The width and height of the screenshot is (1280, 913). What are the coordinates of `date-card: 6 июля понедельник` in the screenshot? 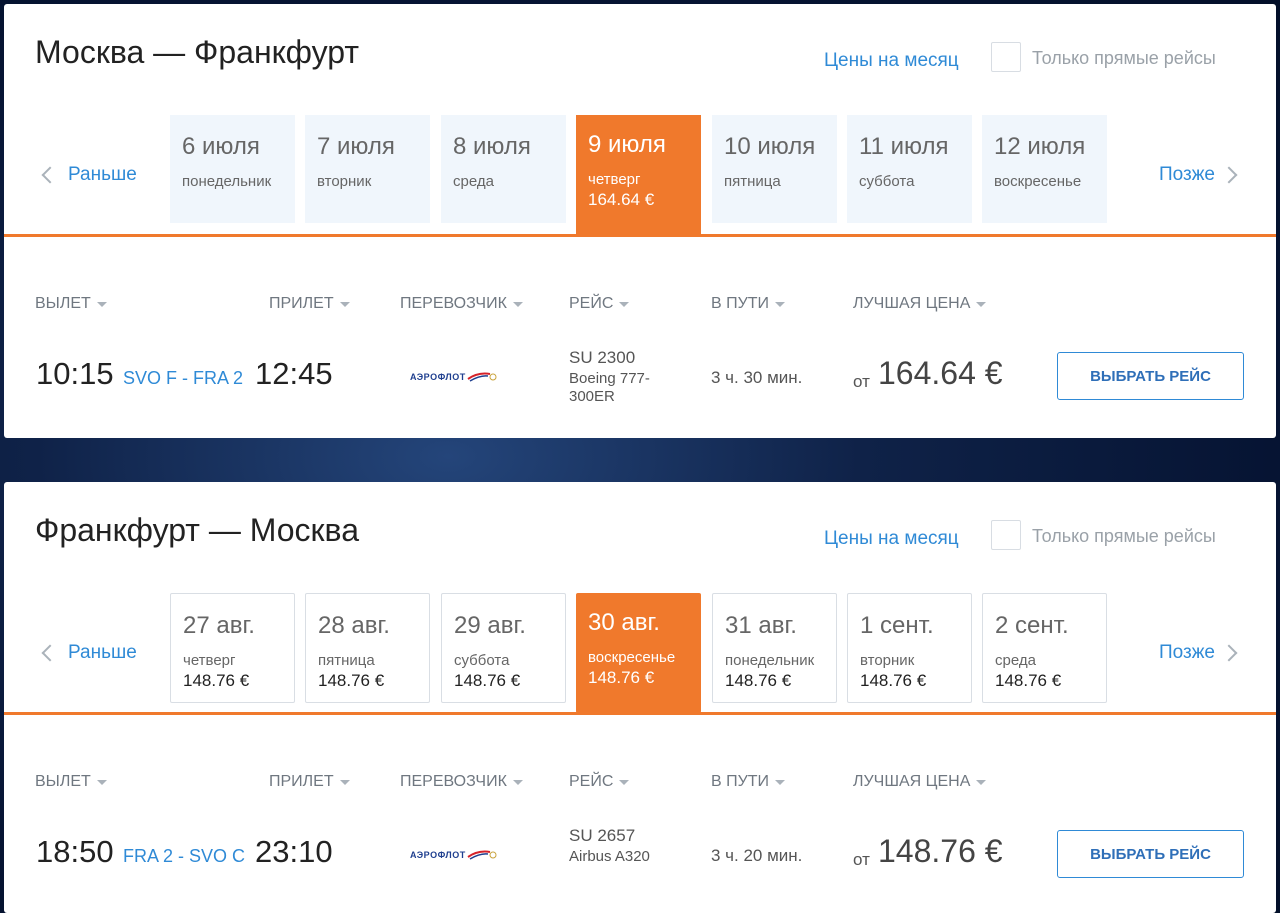 It's located at (232, 169).